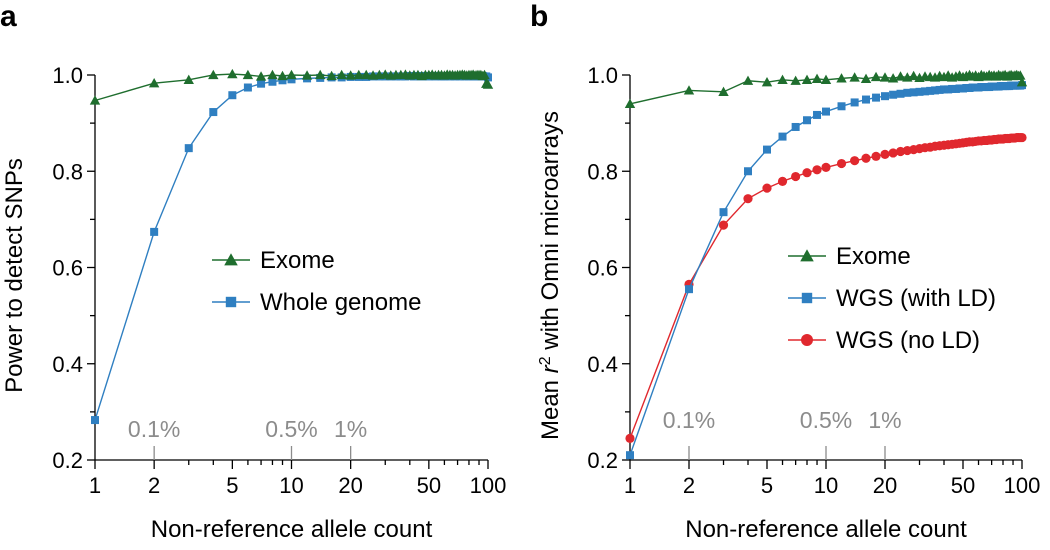 This screenshot has height=550, width=1050. Describe the element at coordinates (689, 485) in the screenshot. I see `panel-b-x-tick-label: 2` at that location.